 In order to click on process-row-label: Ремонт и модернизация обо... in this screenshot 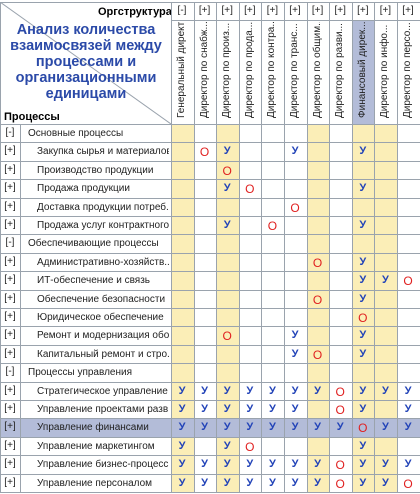, I will do `click(103, 336)`.